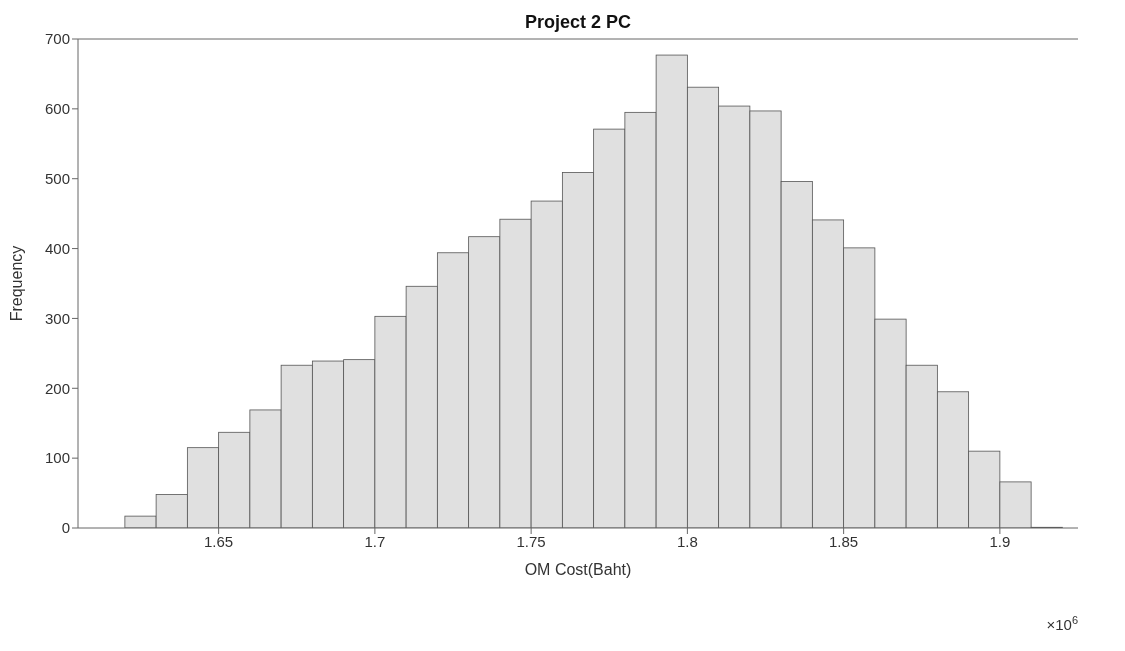  Describe the element at coordinates (1062, 623) in the screenshot. I see `text: ×10$^{6}$` at that location.